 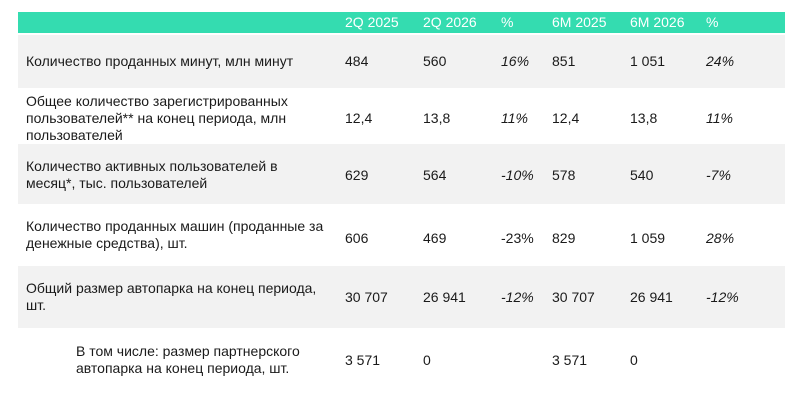 I want to click on header-6m-2025: 6M 2025, so click(x=579, y=22).